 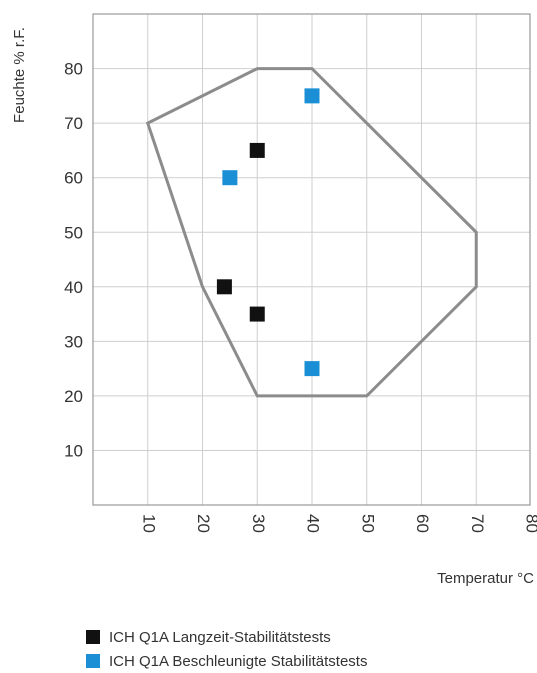 What do you see at coordinates (93, 637) in the screenshot?
I see `legend-swatch-langzeit` at bounding box center [93, 637].